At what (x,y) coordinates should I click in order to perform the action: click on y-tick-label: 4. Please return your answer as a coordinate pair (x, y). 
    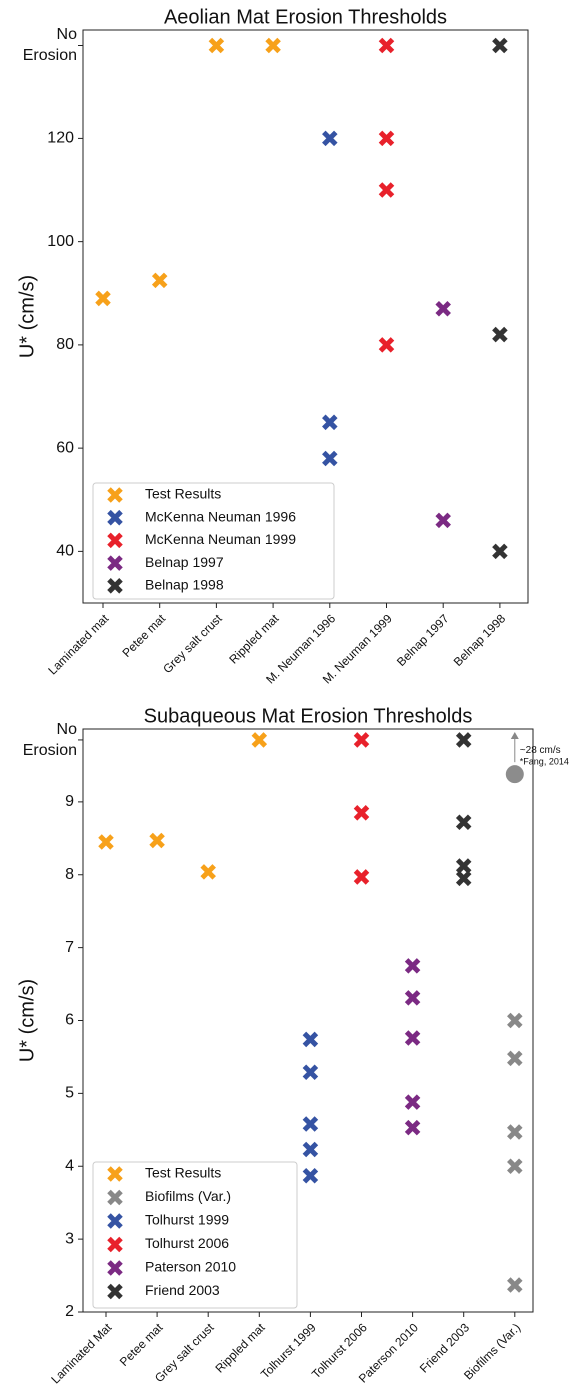
    Looking at the image, I should click on (69, 1165).